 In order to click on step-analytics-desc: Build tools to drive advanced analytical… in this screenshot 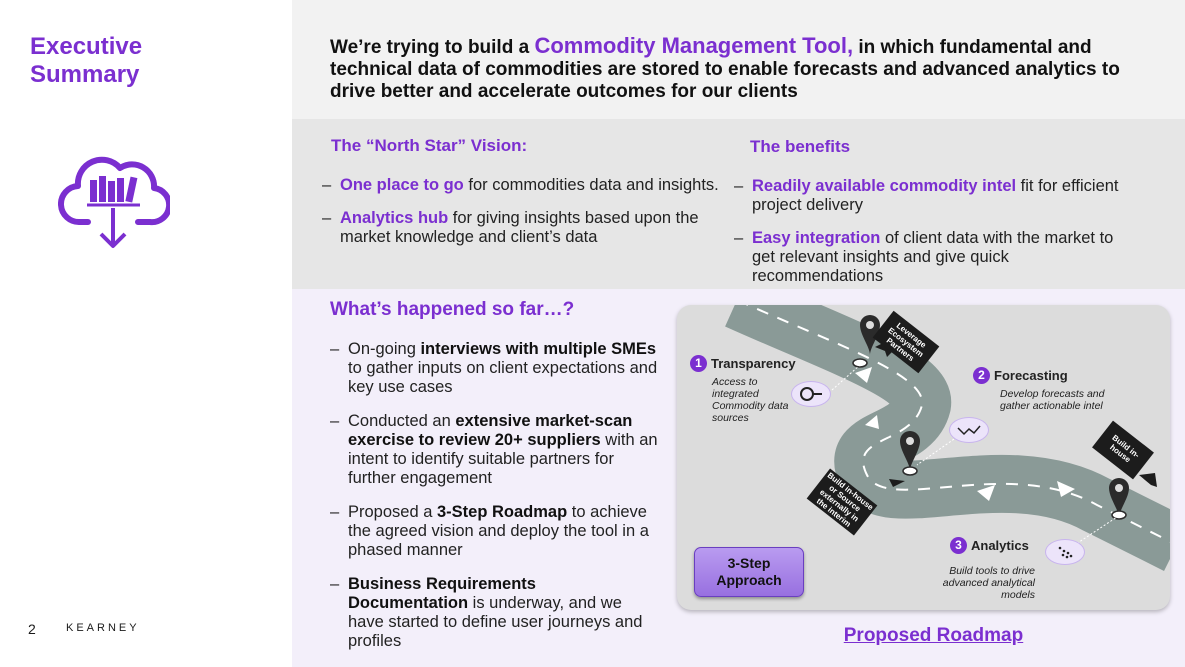, I will do `click(988, 583)`.